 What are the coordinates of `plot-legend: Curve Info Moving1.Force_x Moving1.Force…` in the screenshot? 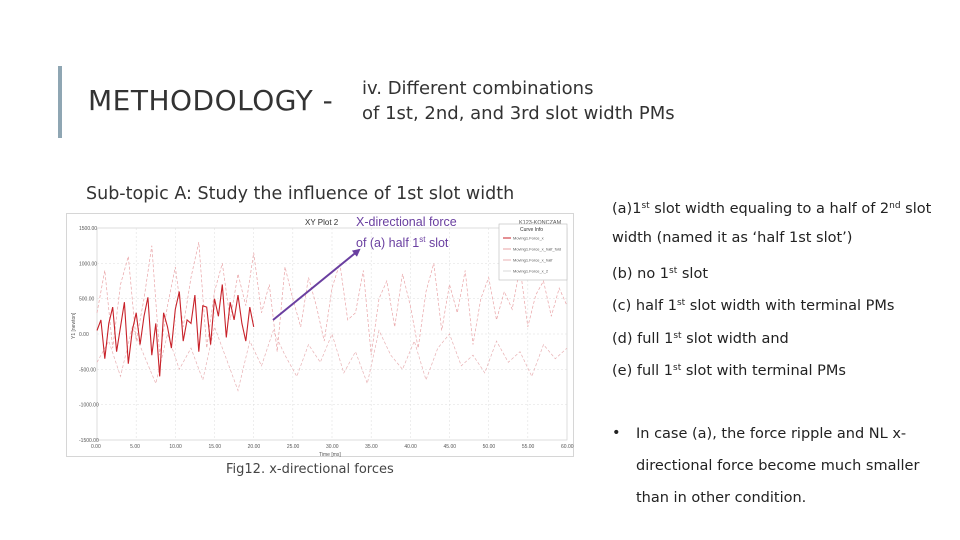 It's located at (533, 252).